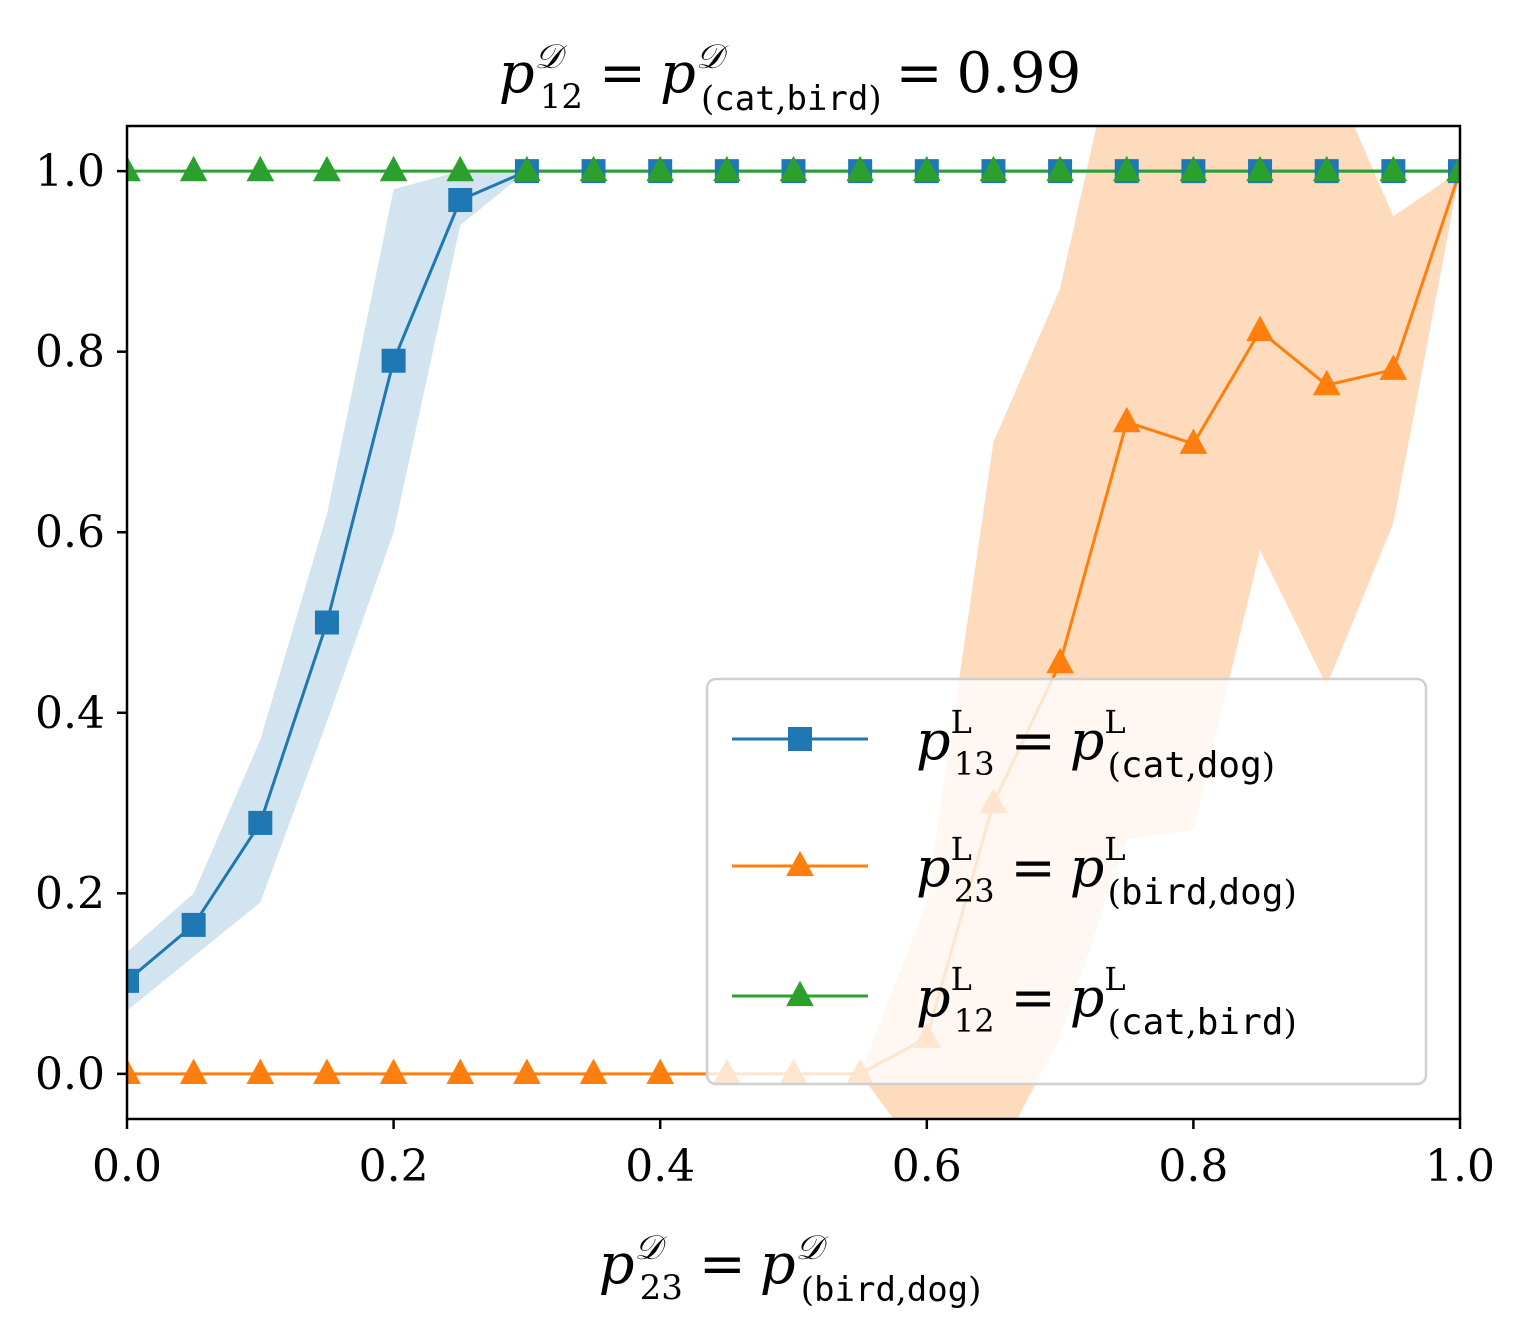  I want to click on xlabel-rhs-b: dog, so click(937, 1290).